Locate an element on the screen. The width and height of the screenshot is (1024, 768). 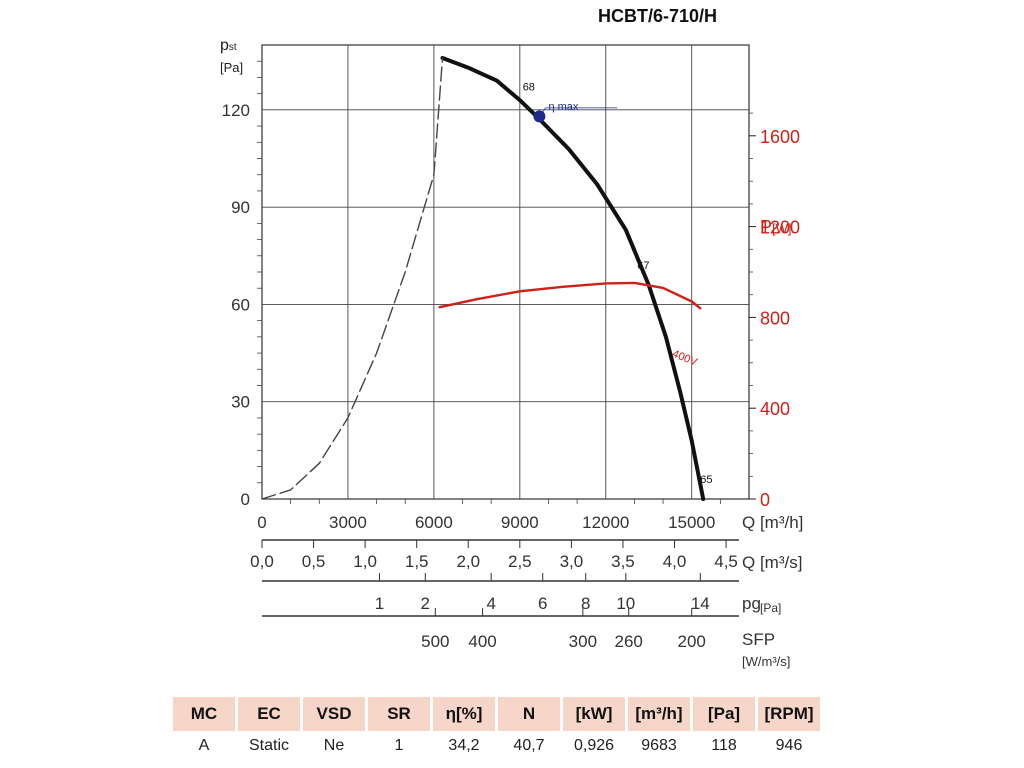
y2-tick-label: 400 is located at coordinates (775, 409).